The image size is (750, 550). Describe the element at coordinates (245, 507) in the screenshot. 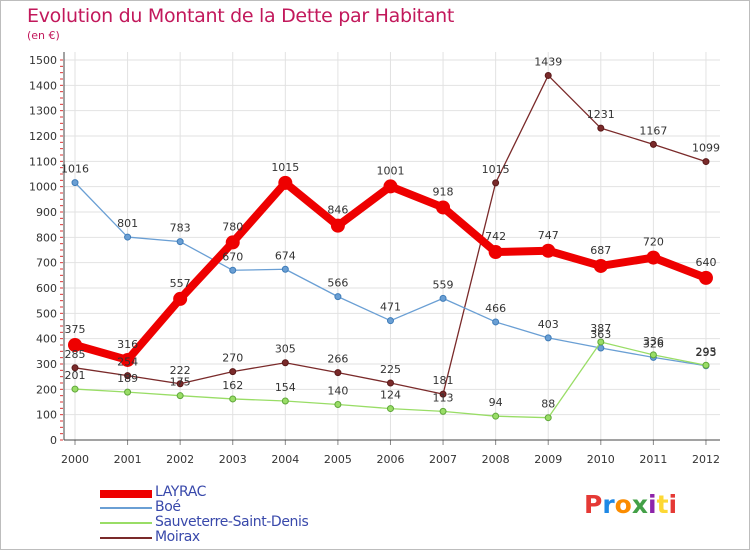

I see `legend-item-boe: Boé` at that location.